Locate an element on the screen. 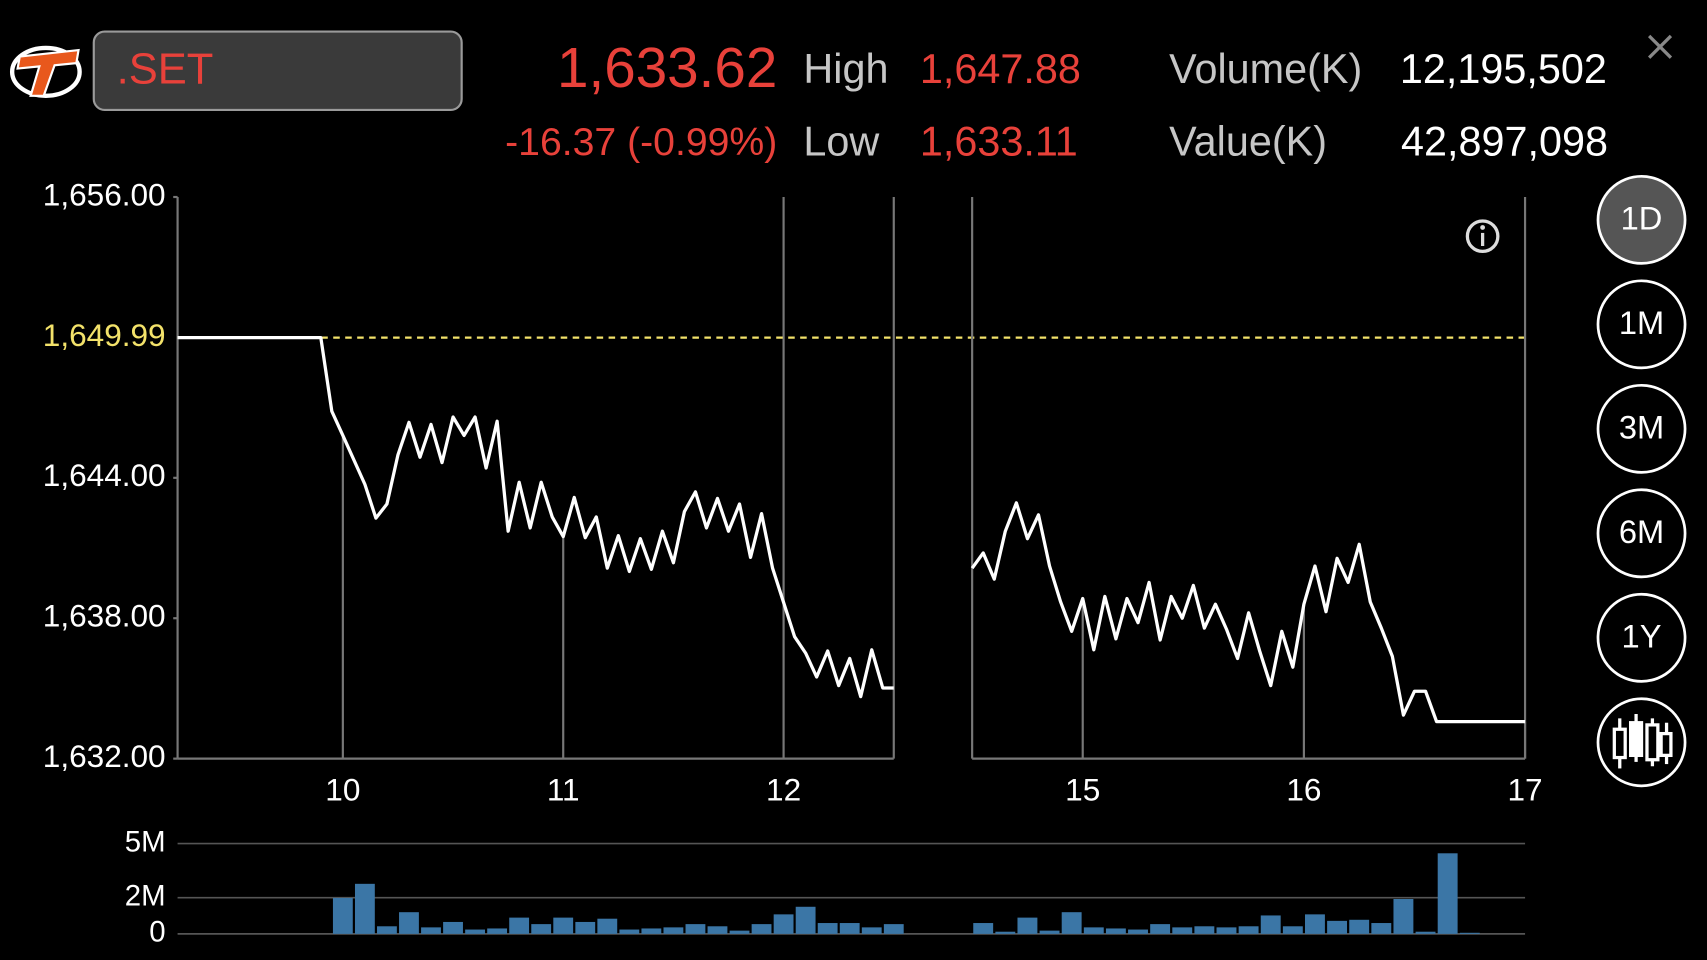 The width and height of the screenshot is (1707, 960). range-button-label: 1D is located at coordinates (1642, 218).